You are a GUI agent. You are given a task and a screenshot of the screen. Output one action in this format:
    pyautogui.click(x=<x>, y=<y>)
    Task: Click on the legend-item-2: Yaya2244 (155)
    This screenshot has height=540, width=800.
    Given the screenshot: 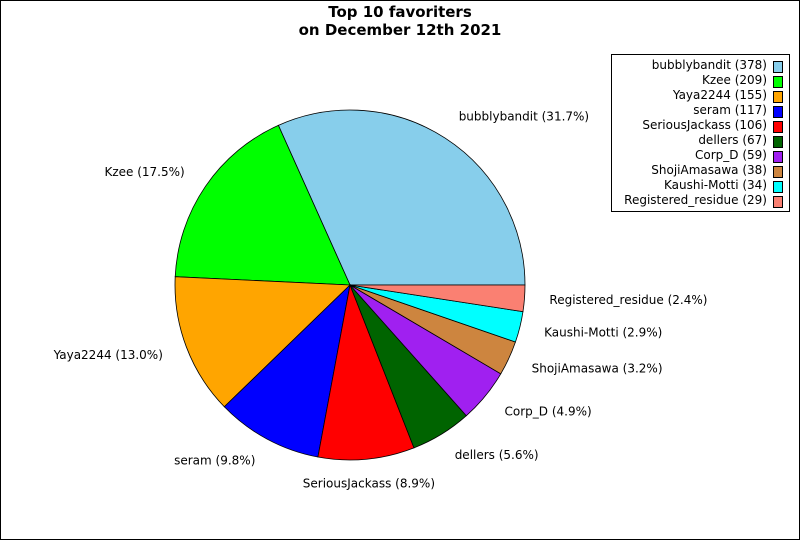 What is the action you would take?
    pyautogui.click(x=700, y=95)
    